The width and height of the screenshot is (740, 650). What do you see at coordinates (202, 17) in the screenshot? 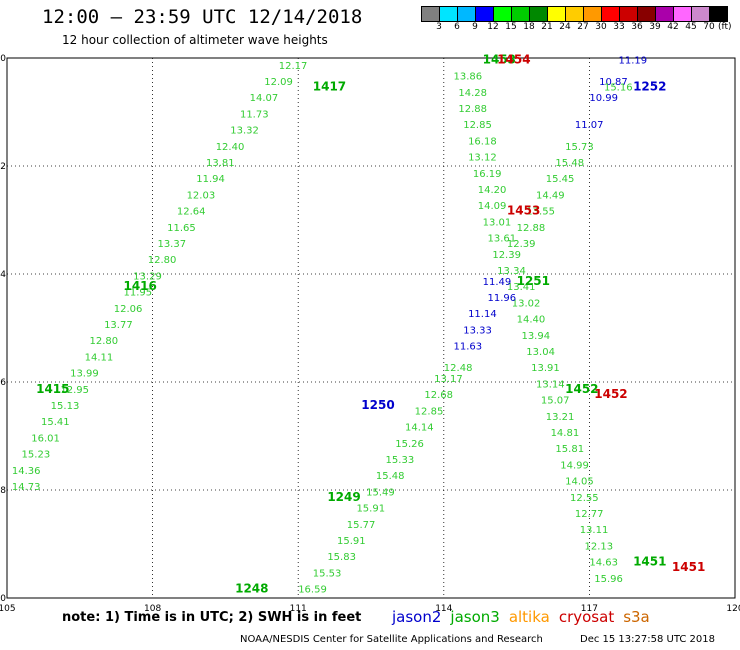
I see `page-title: 12:00 – 23:59 UTC 12/14/2018` at bounding box center [202, 17].